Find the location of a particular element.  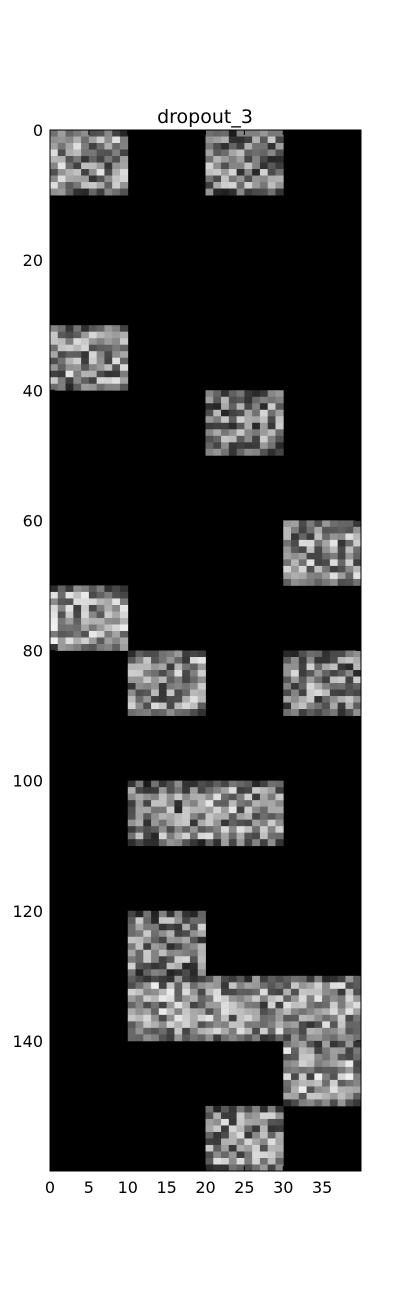

y-tick-label: 60 is located at coordinates (33, 520).